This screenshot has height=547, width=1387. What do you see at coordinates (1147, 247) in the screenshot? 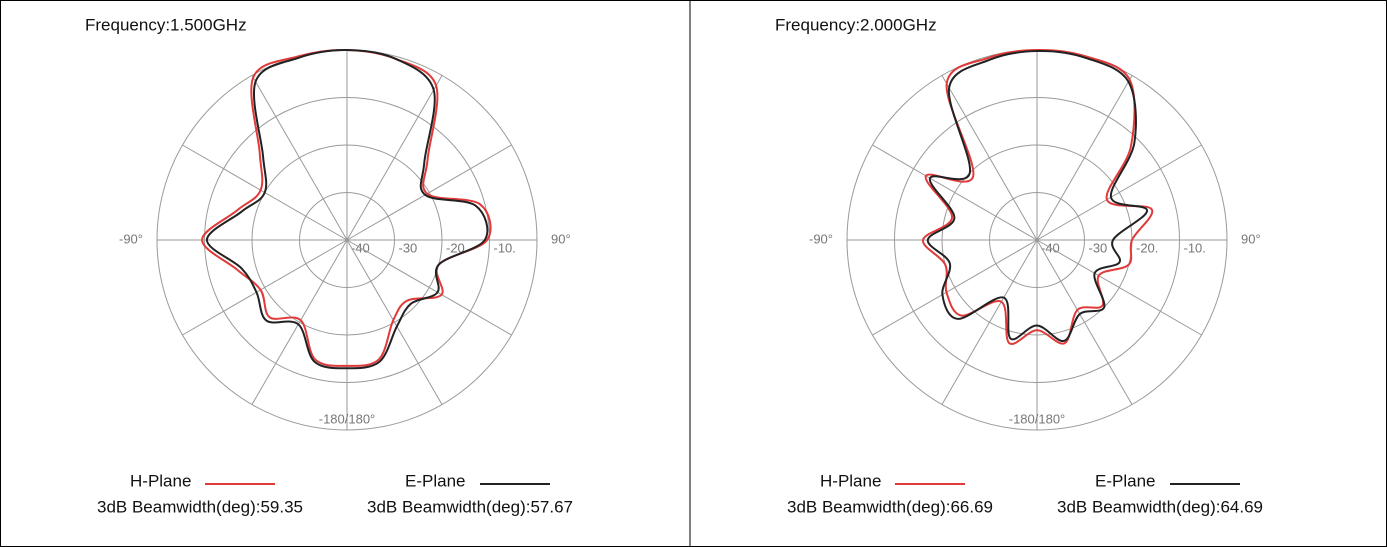
I see `r-tick-label: -20.` at bounding box center [1147, 247].